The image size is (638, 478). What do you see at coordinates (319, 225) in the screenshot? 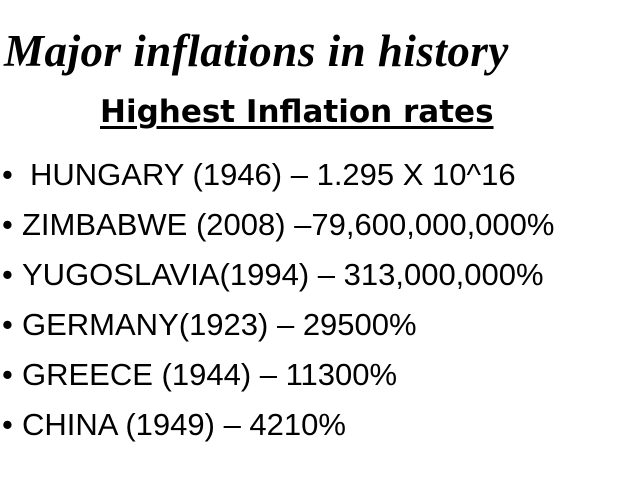
I see `bullet-item: ZIMBABWE (2008) –79,600,000,000%` at bounding box center [319, 225].